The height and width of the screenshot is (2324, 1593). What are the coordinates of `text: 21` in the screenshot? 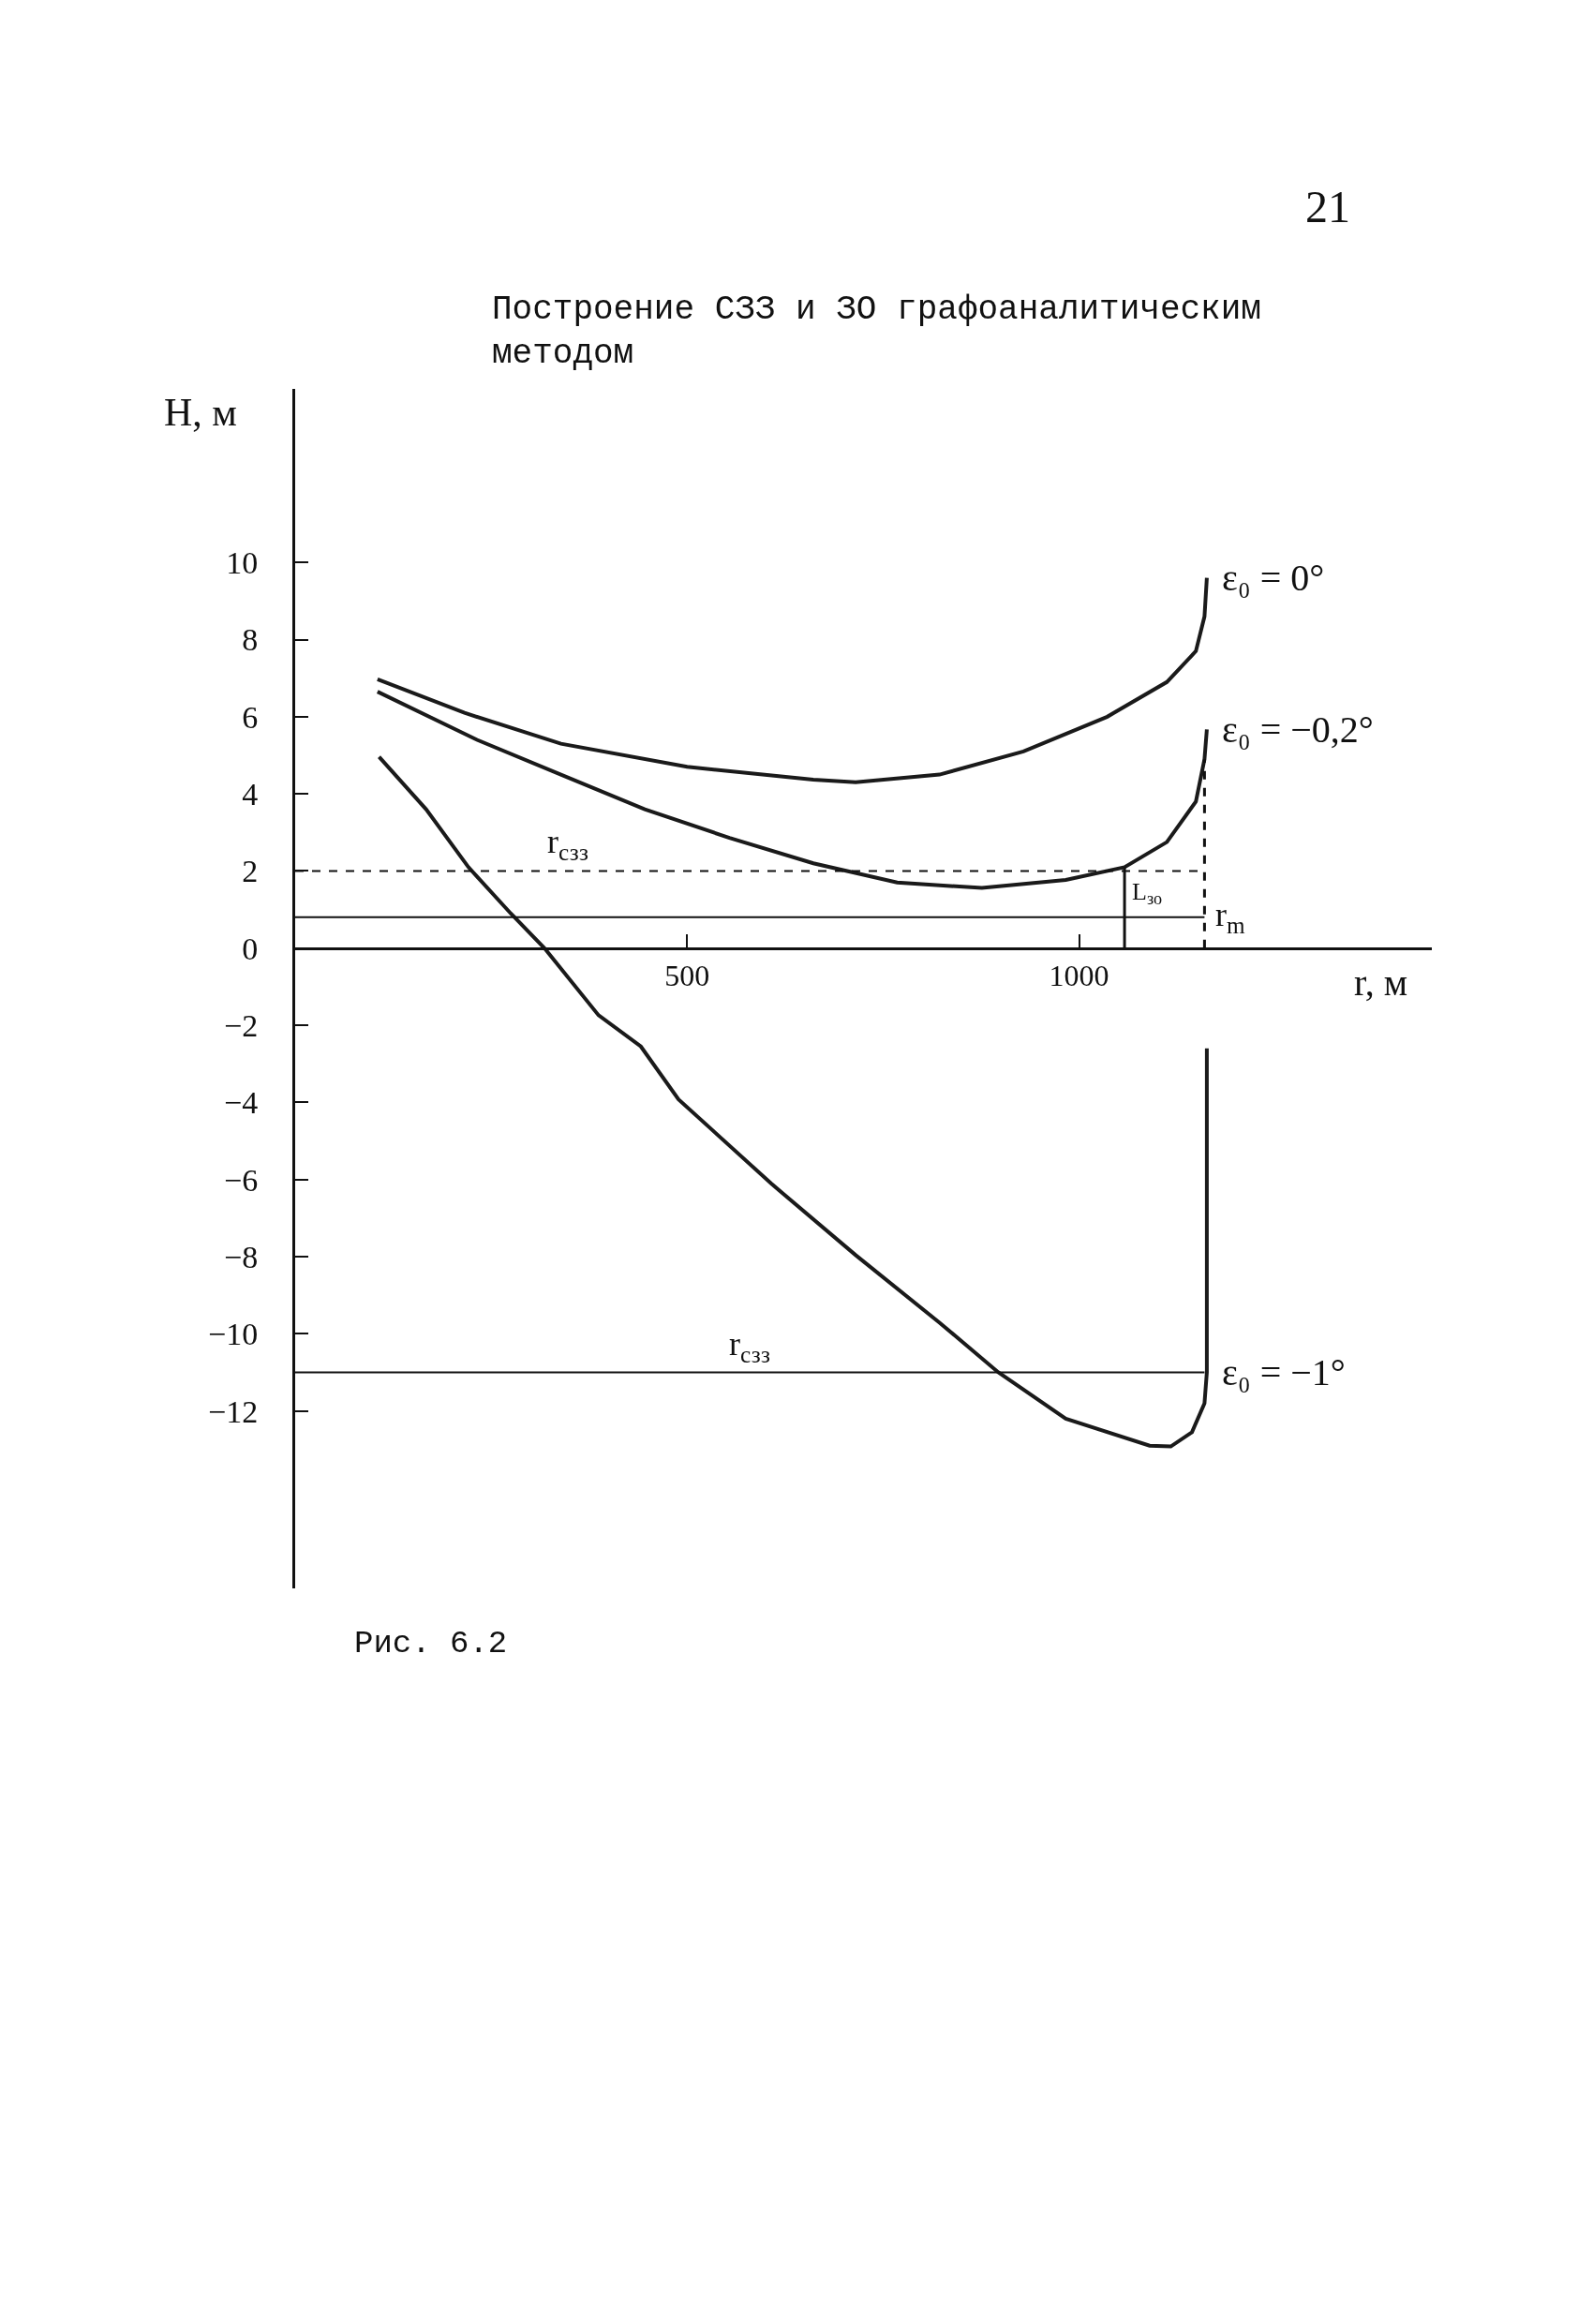 It's located at (1327, 206).